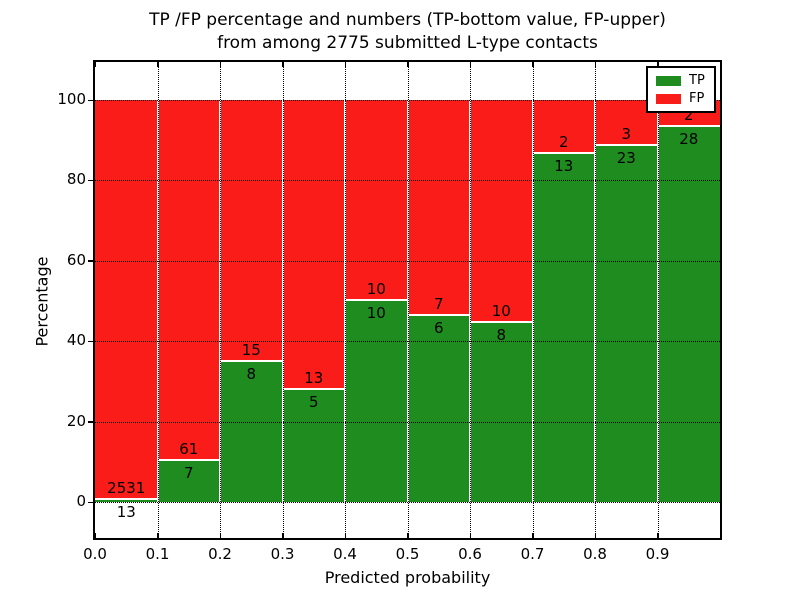  What do you see at coordinates (438, 328) in the screenshot?
I see `tp-count-label: 6` at bounding box center [438, 328].